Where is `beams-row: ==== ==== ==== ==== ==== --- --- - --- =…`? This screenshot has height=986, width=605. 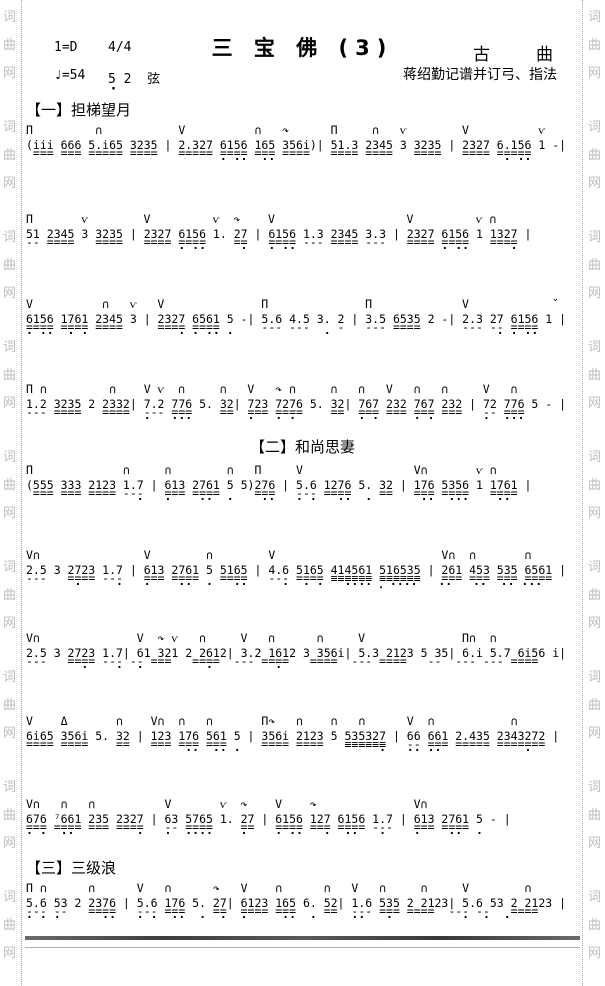 beams-row: ==== ==== ==== ==== ==== --- --- - --- =… is located at coordinates (282, 327).